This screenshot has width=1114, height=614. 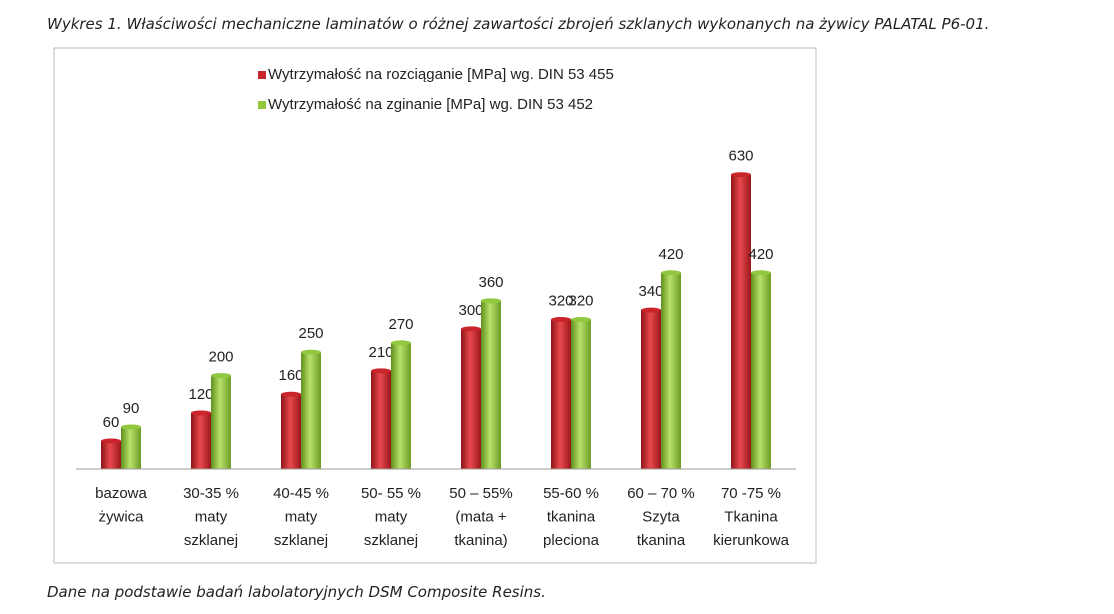 I want to click on data-label: 90, so click(x=131, y=408).